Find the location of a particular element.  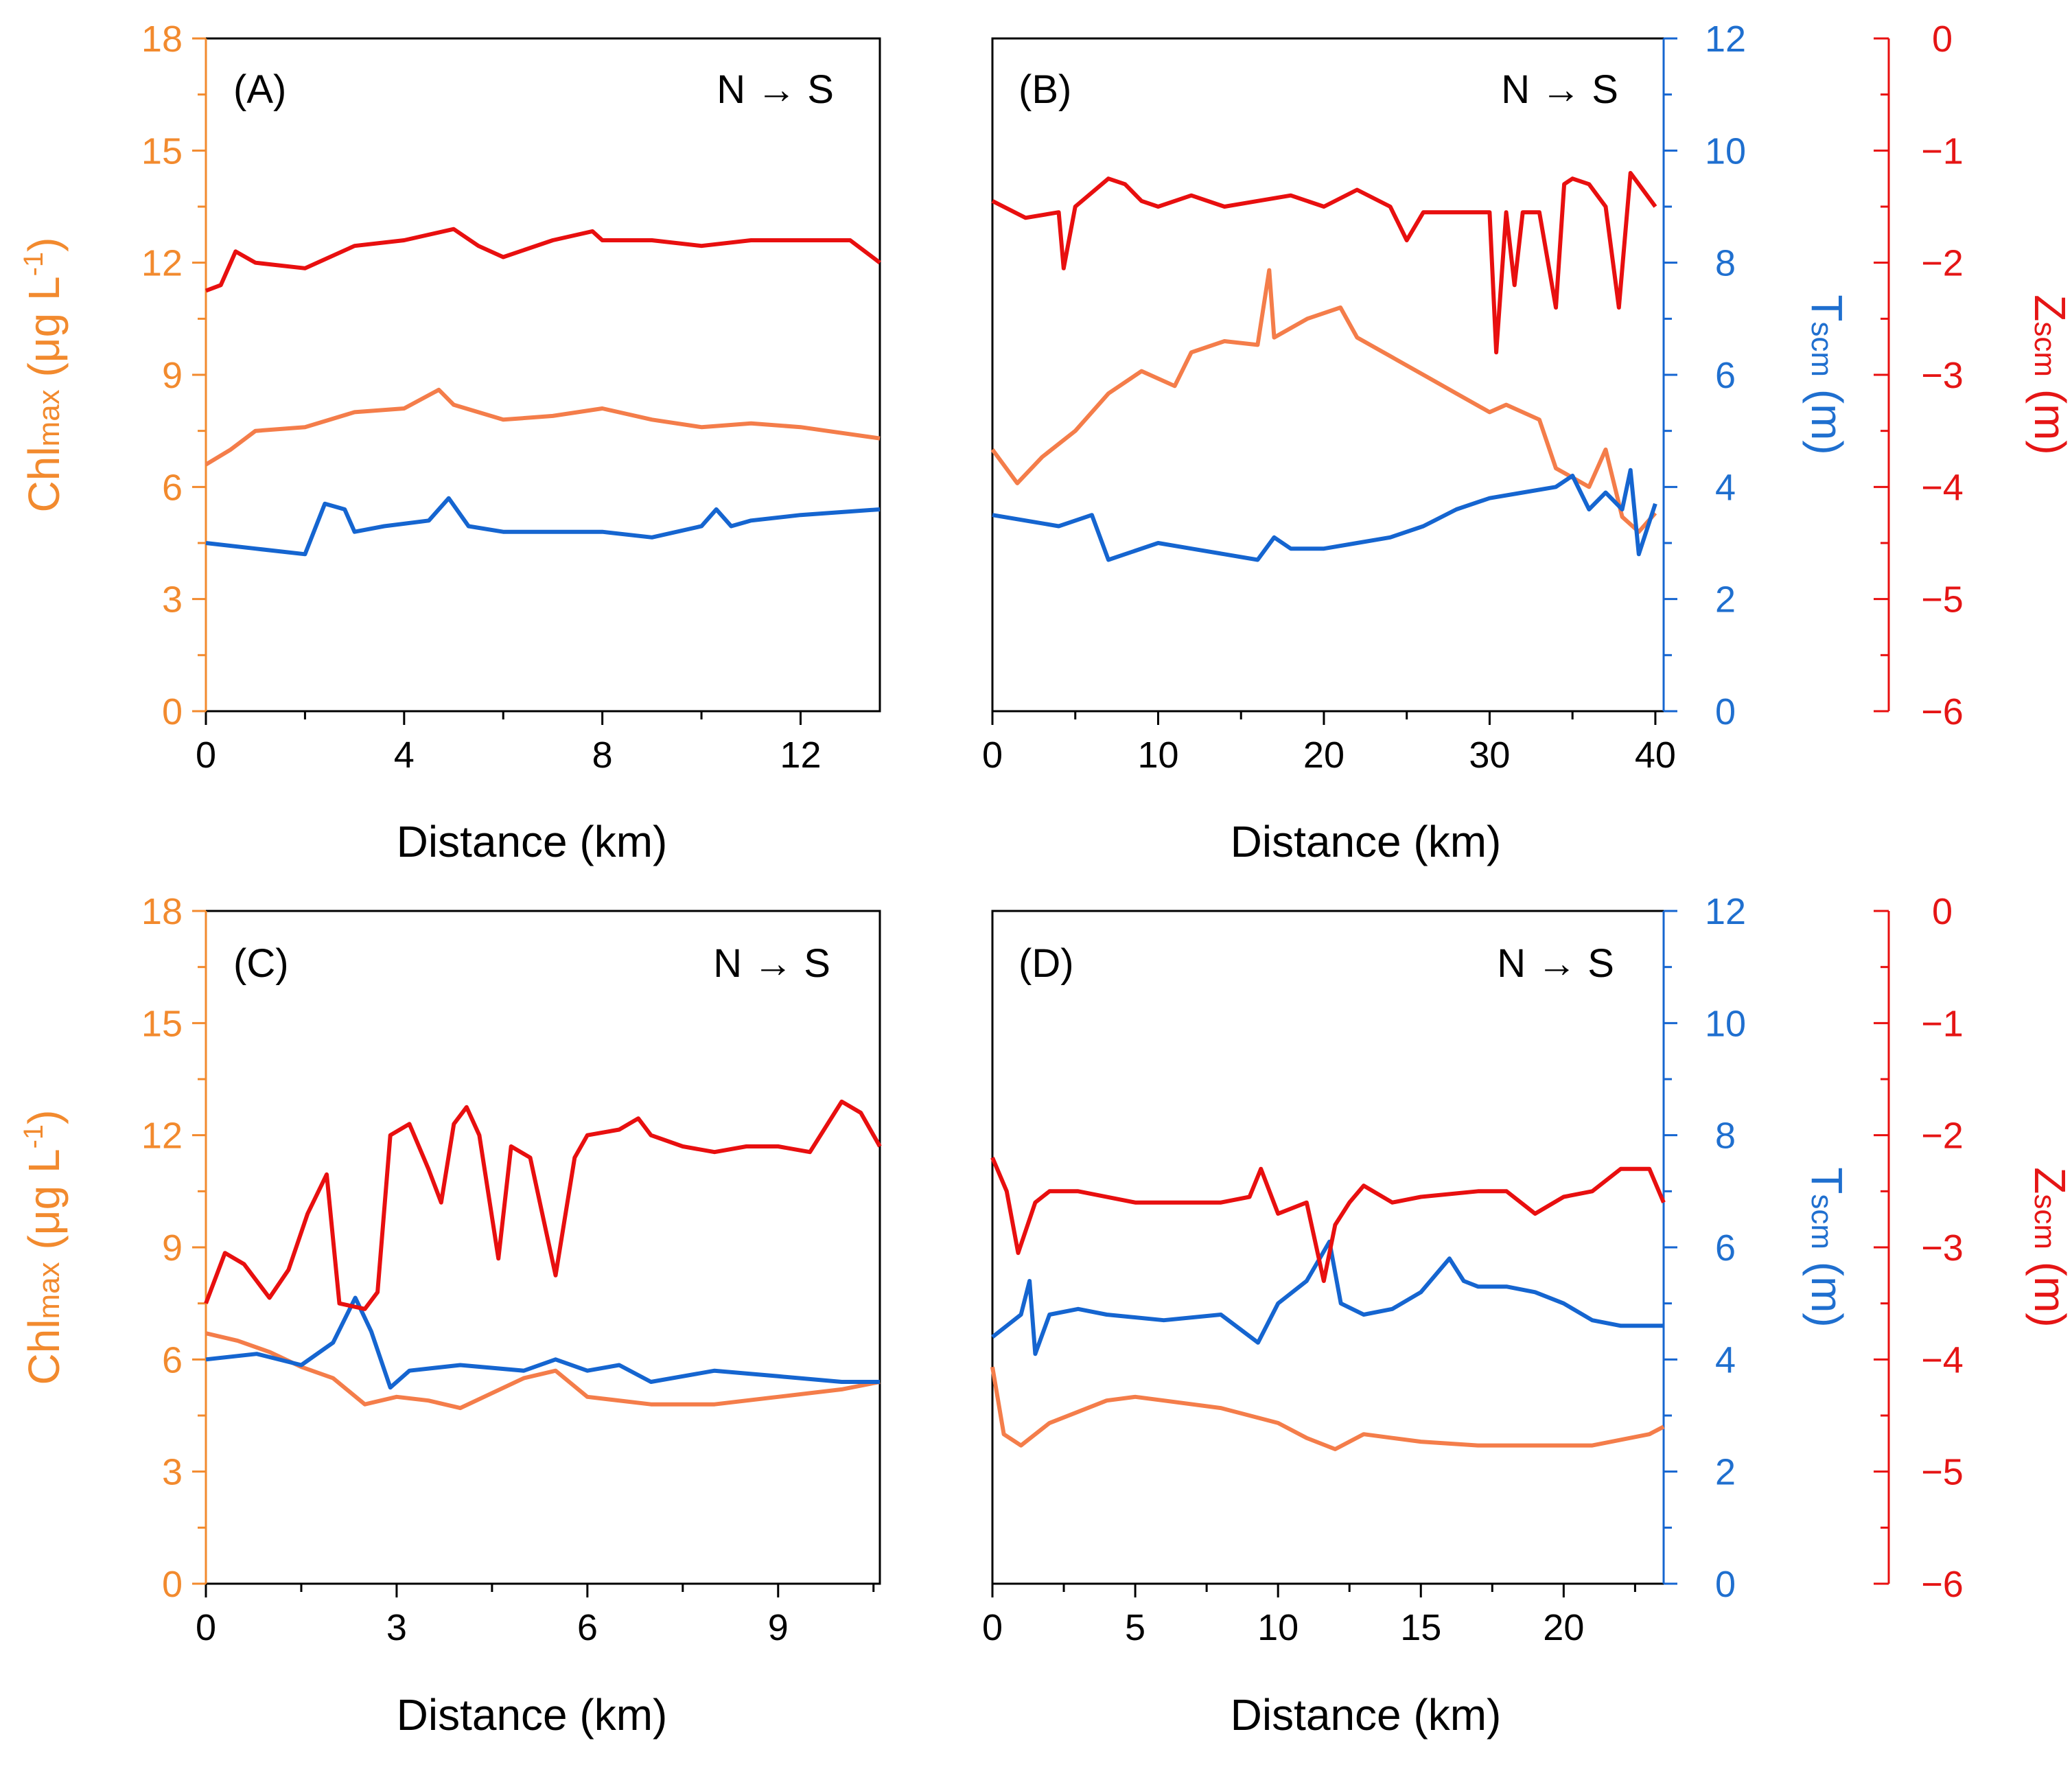

panel-c-lines is located at coordinates (543, 1255).